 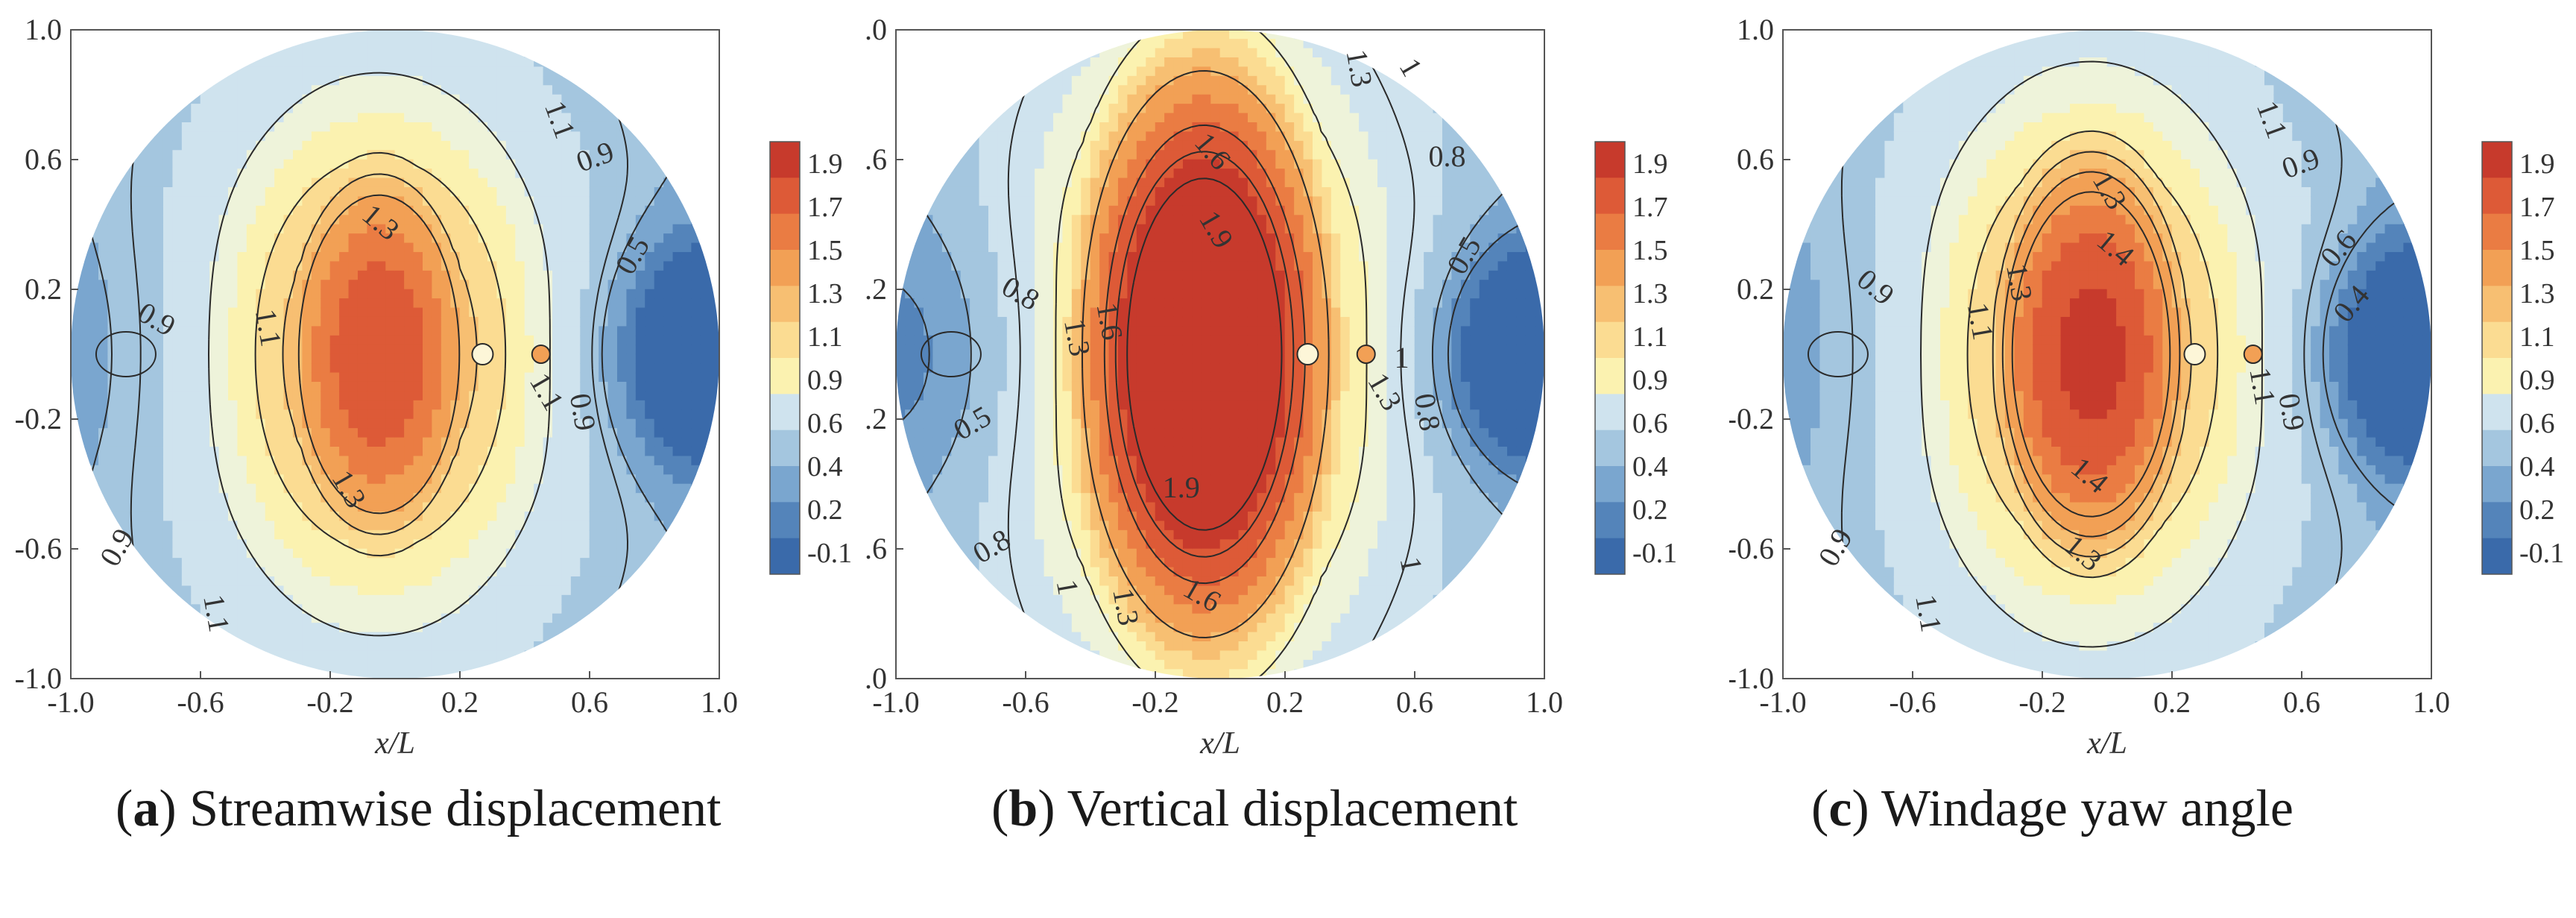 I want to click on x-tick-label-a-0: -1.0, so click(x=70, y=702).